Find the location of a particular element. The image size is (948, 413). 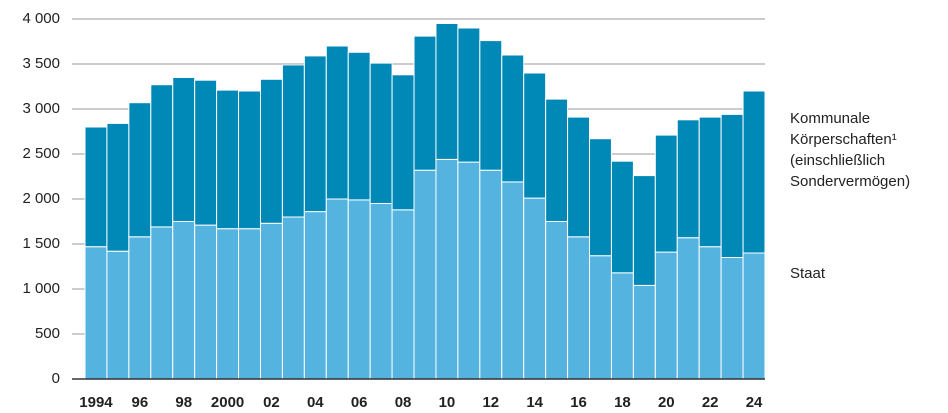

x-tick-label: 1994 is located at coordinates (96, 402).